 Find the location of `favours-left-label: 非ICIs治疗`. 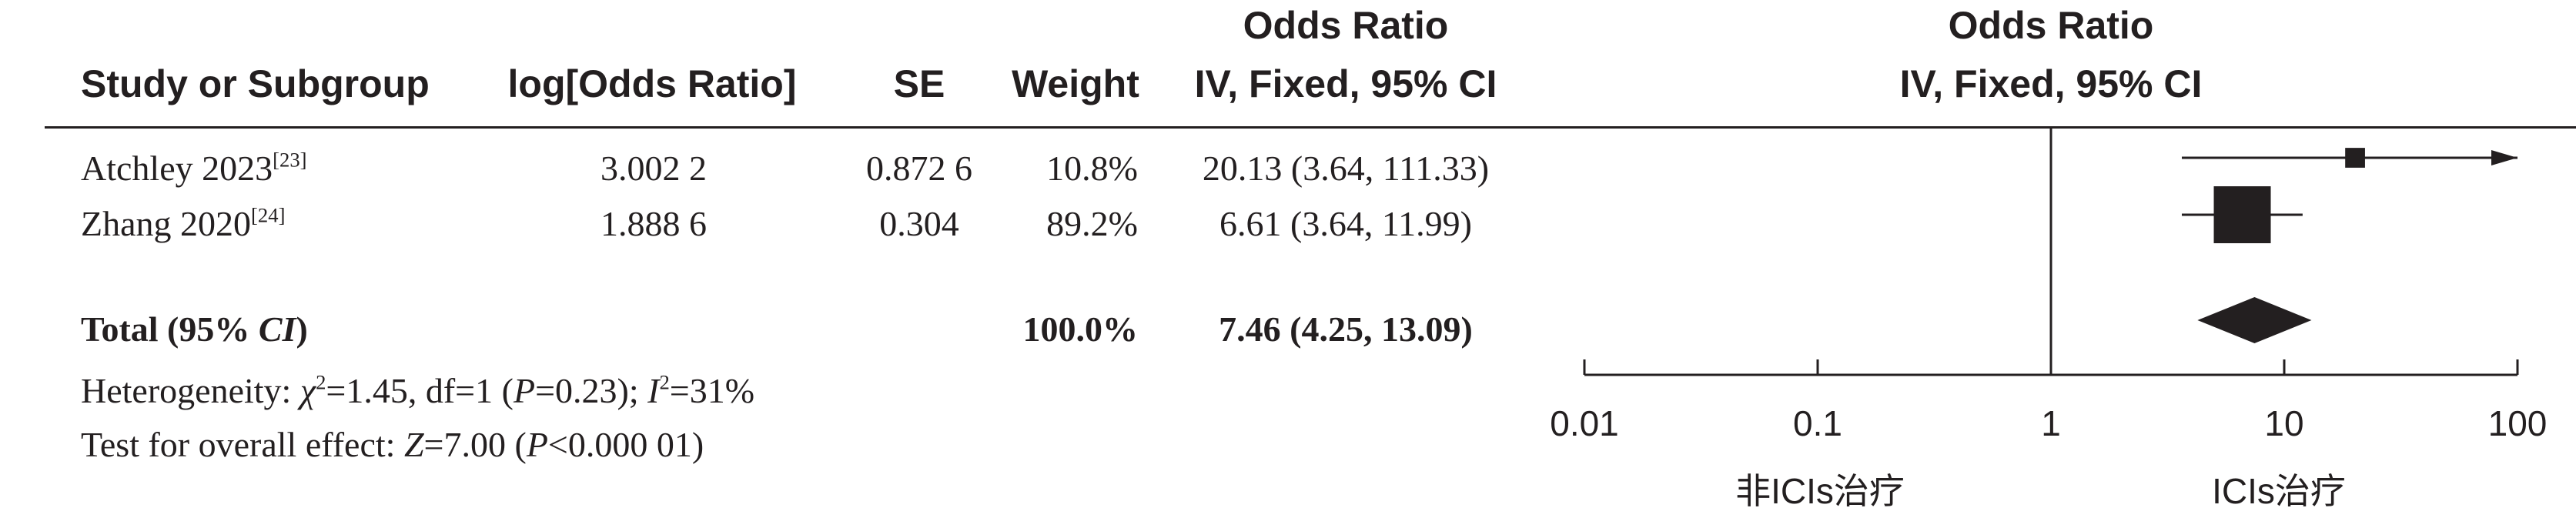

favours-left-label: 非ICIs治疗 is located at coordinates (1820, 491).